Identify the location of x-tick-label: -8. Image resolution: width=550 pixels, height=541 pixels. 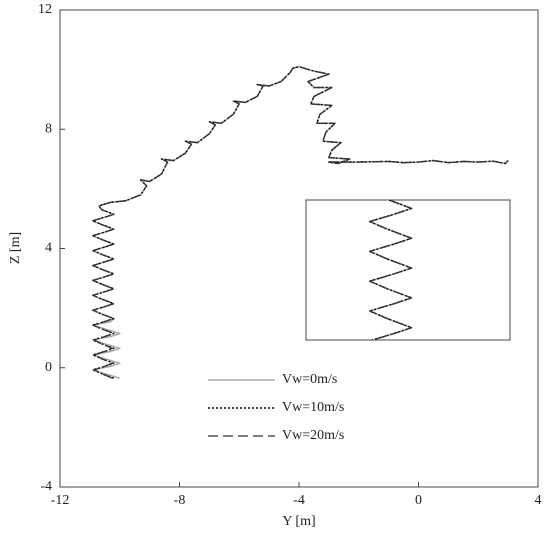
(180, 500).